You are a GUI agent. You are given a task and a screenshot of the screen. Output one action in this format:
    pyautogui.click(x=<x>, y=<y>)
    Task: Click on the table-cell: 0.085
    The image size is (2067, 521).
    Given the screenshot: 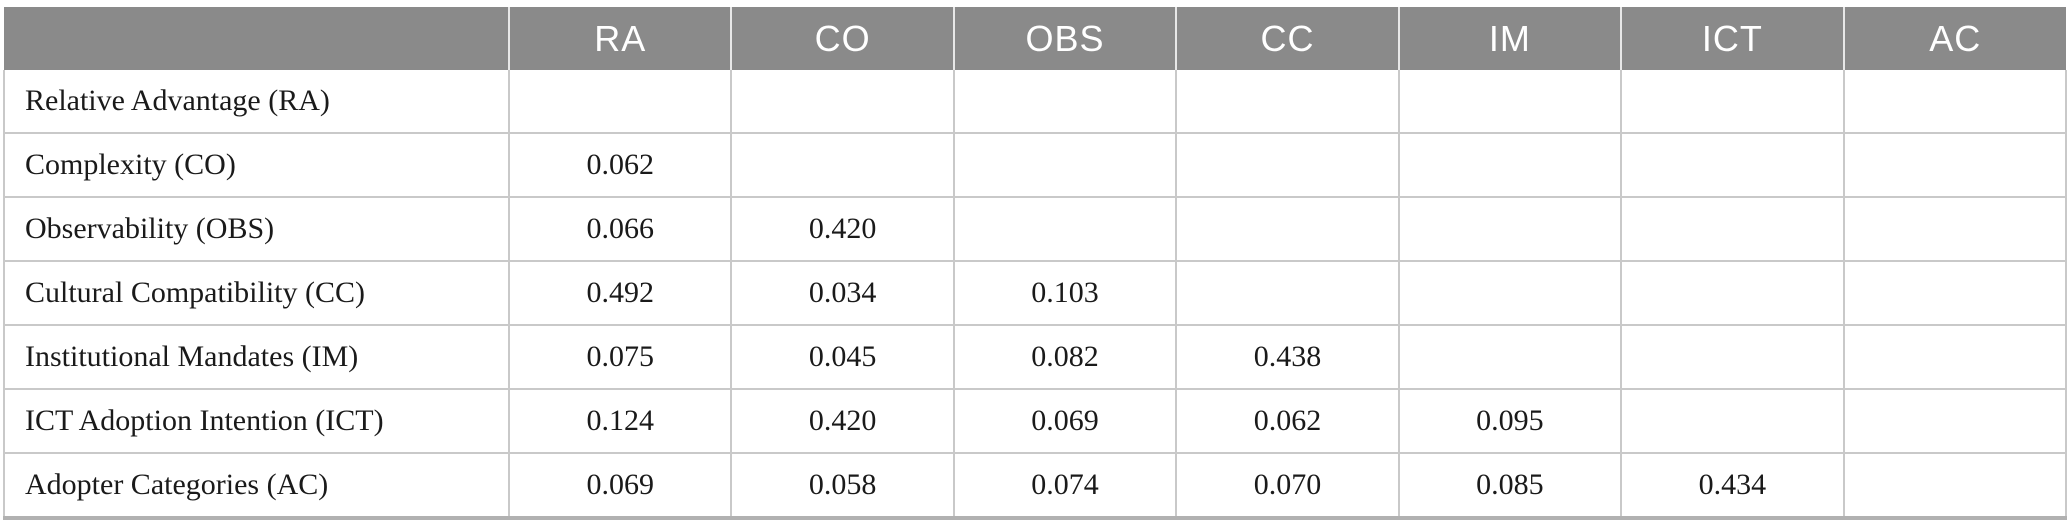 What is the action you would take?
    pyautogui.click(x=1510, y=485)
    